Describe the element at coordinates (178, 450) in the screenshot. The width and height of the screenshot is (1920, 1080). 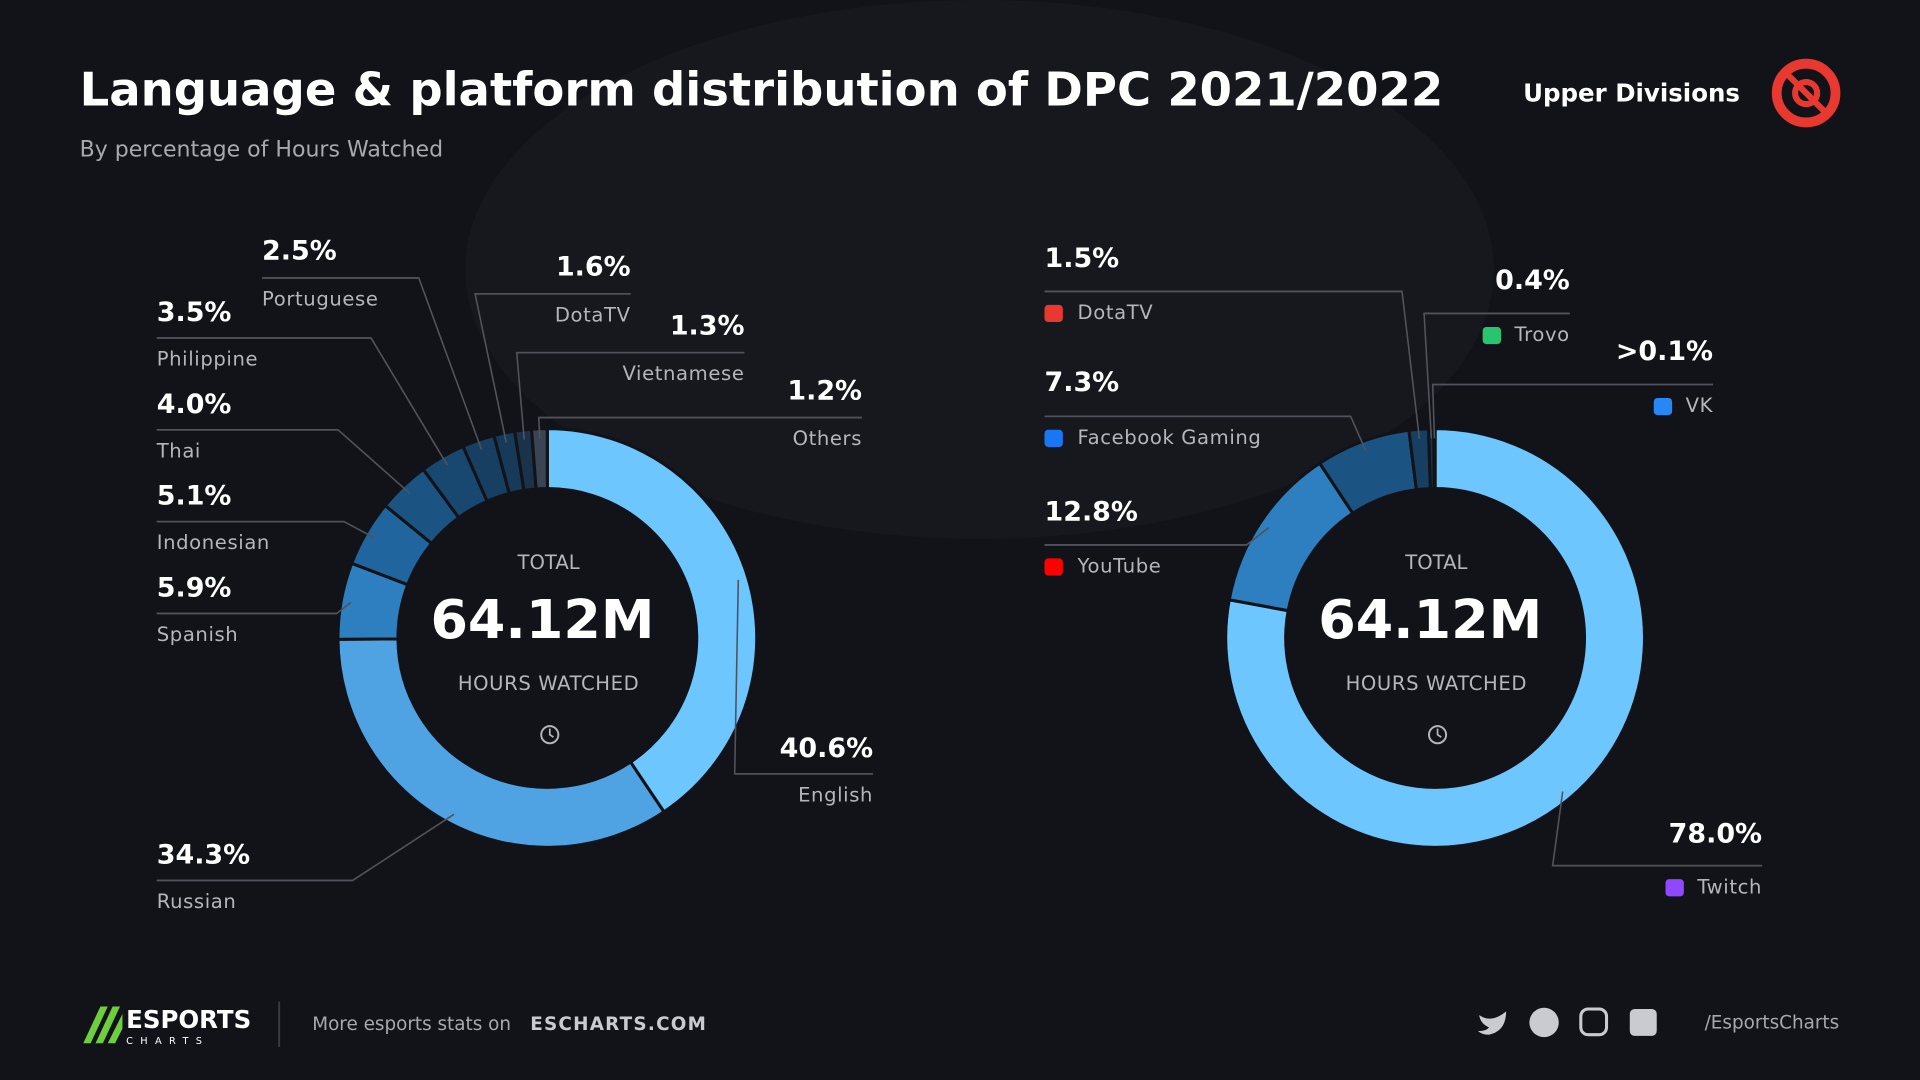
I see `category-label: Thai` at that location.